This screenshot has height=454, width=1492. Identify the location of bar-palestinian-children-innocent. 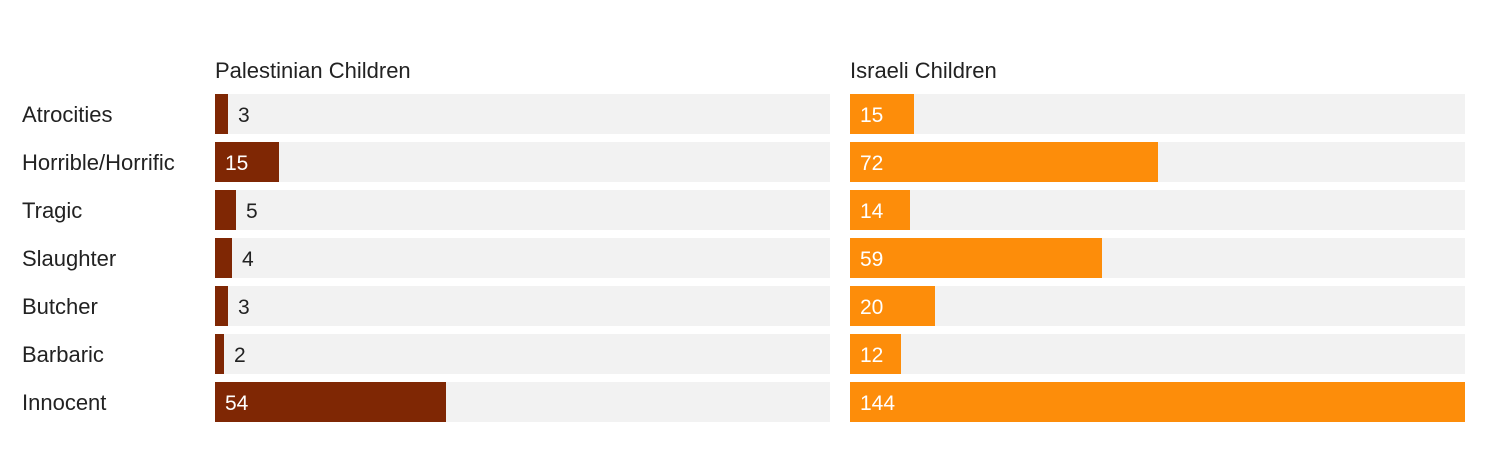
(330, 402).